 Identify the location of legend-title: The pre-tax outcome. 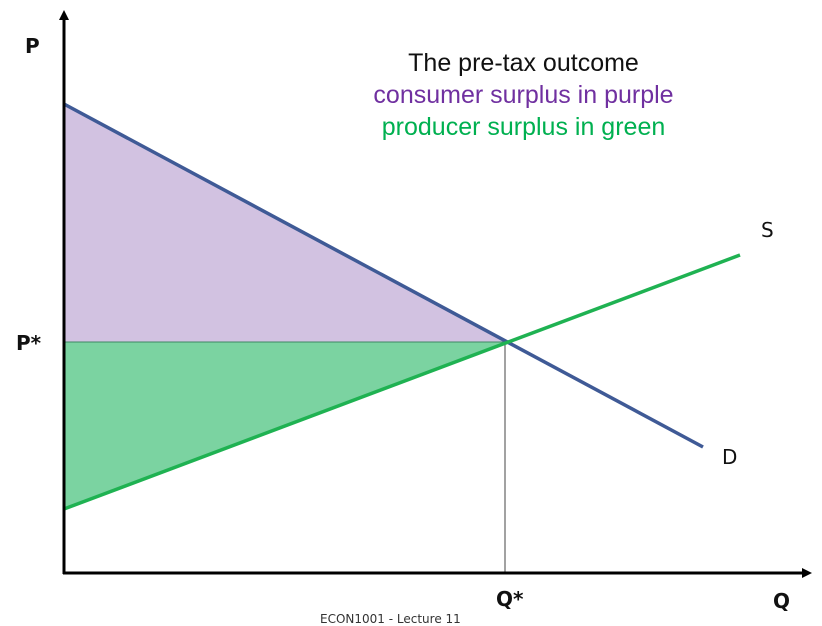
(523, 63).